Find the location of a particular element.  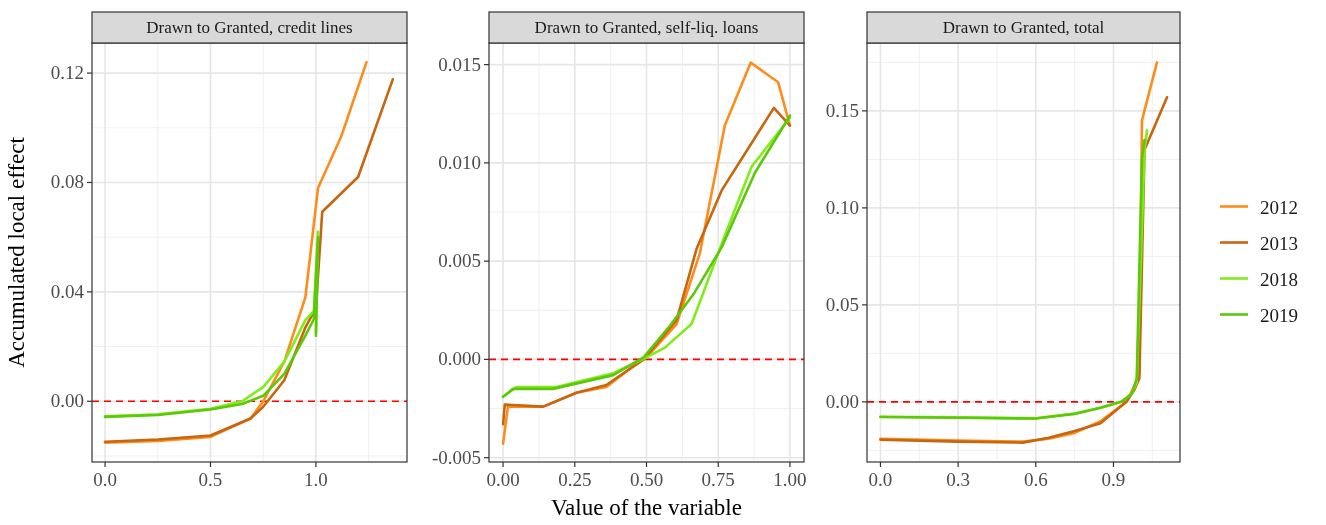

y-tick-label: 0.015 is located at coordinates (459, 64).